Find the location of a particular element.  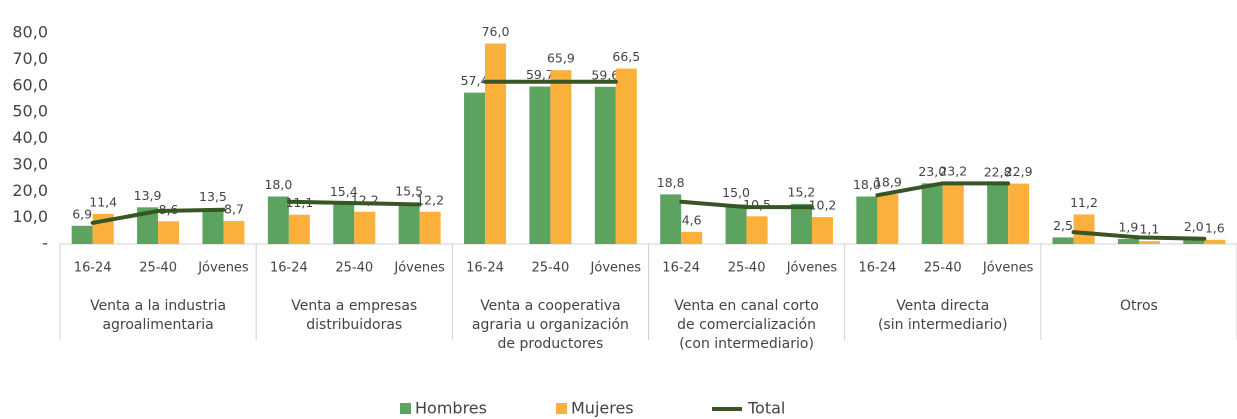

data-label: 6,9 is located at coordinates (82, 213).